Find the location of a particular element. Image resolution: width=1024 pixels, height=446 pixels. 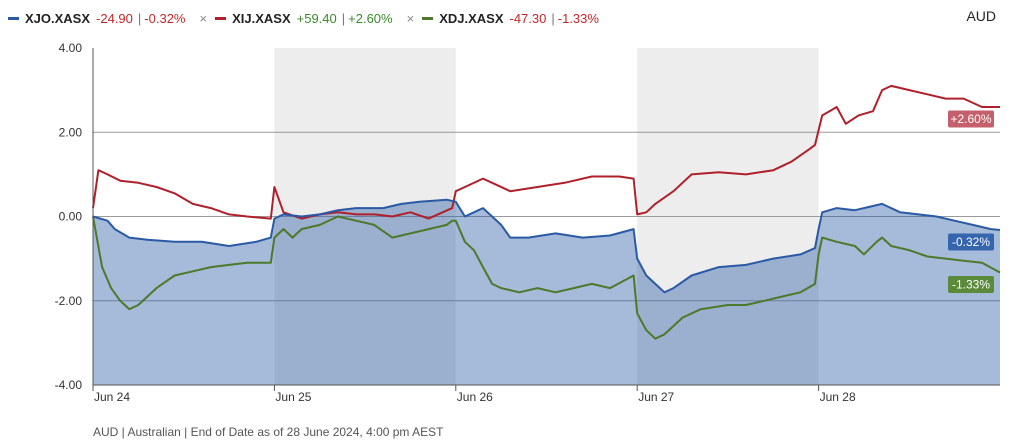

legend-change: +59.40 is located at coordinates (316, 18).